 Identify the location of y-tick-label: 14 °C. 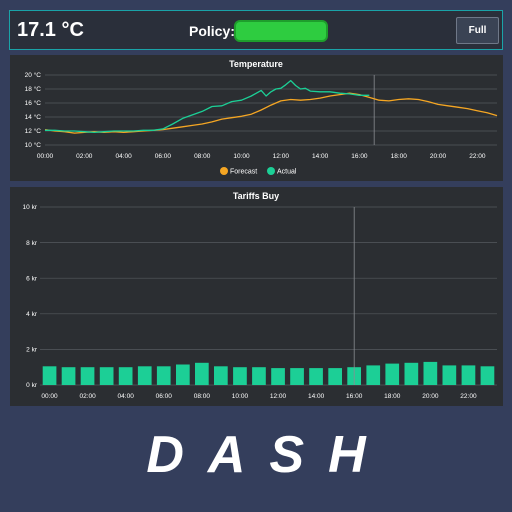
(33, 117).